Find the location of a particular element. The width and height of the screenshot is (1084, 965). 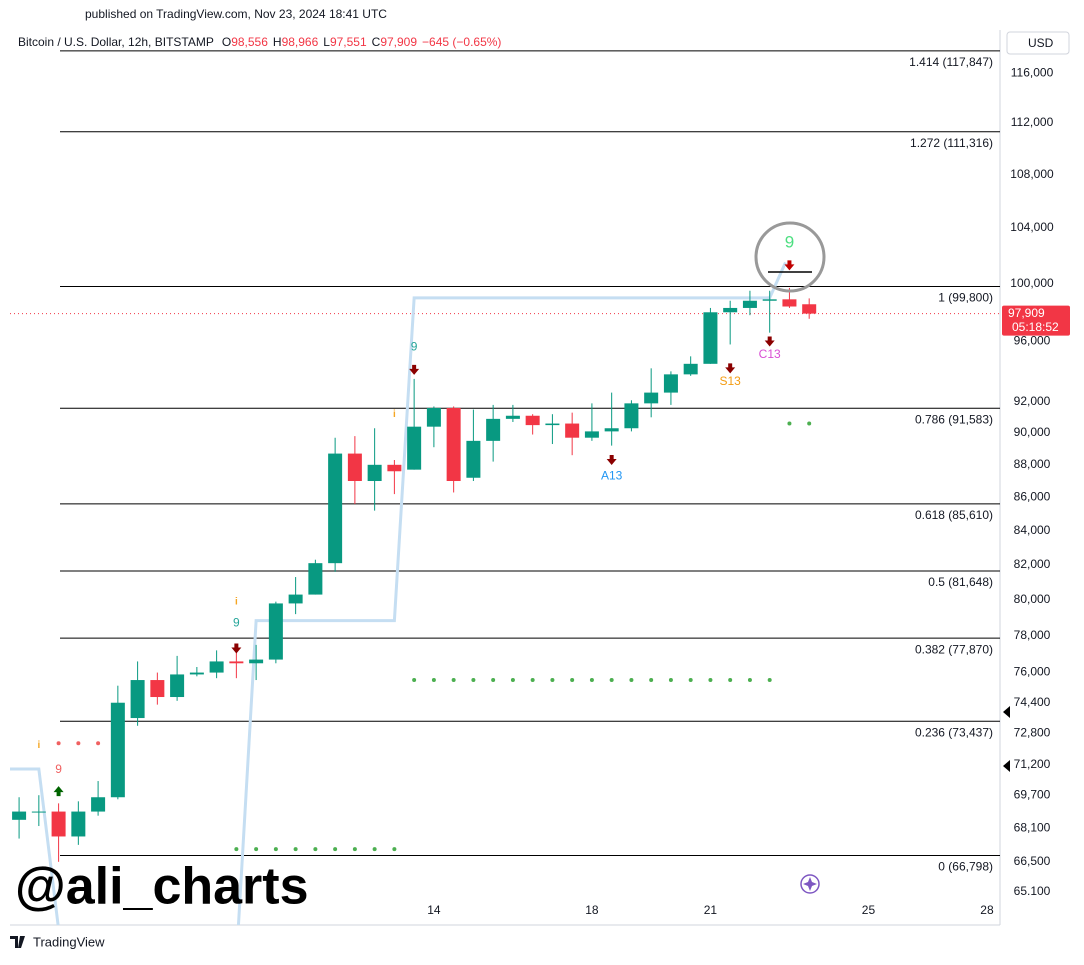

y-tick-label: 66,500 is located at coordinates (1032, 861).